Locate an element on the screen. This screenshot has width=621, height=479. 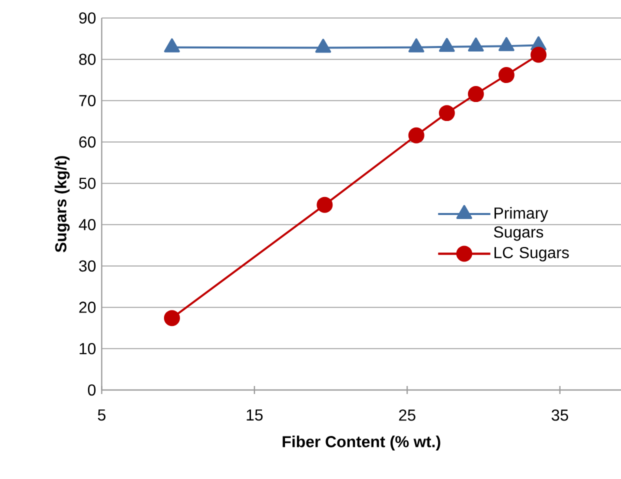
y-tick-label: 0 is located at coordinates (92, 390).